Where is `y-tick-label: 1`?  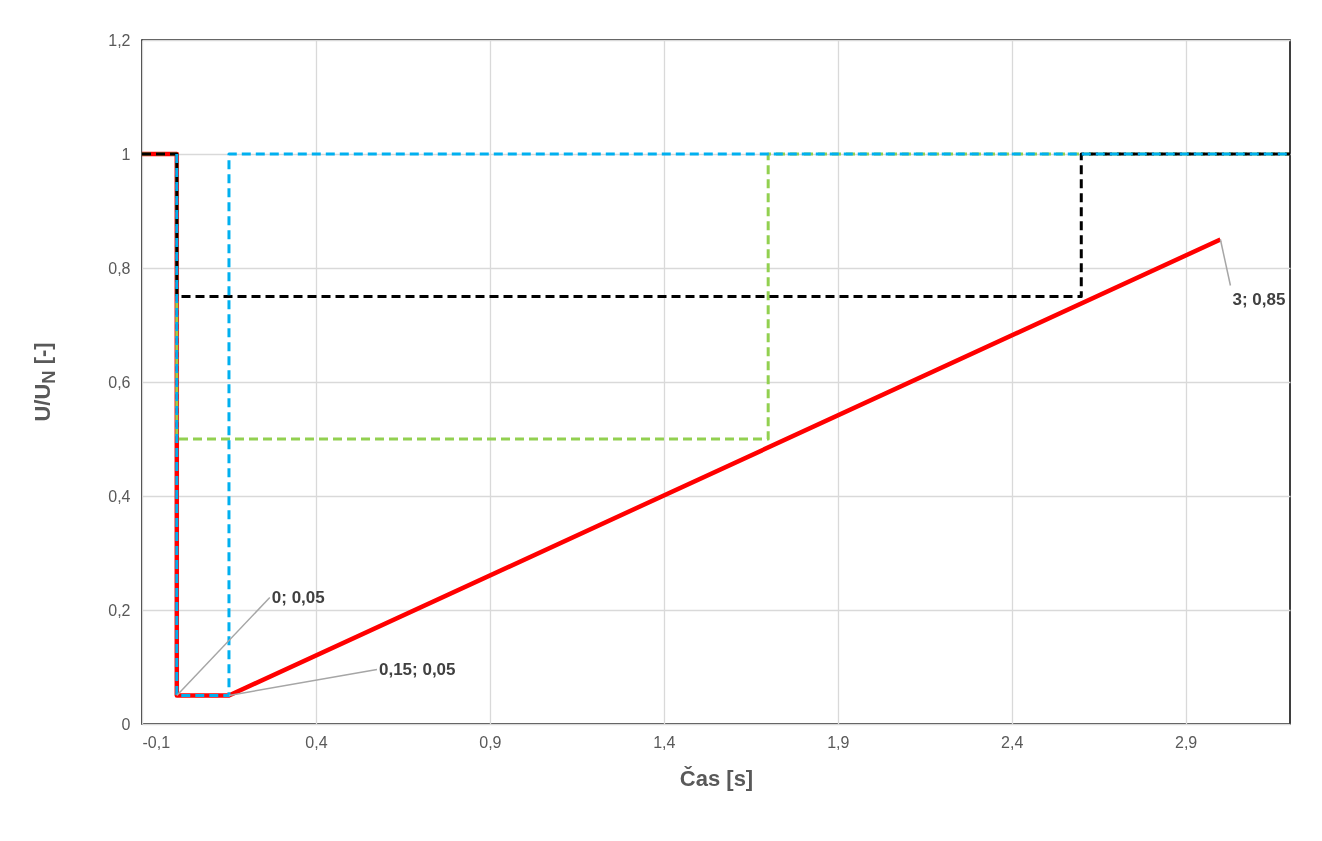
y-tick-label: 1 is located at coordinates (126, 154).